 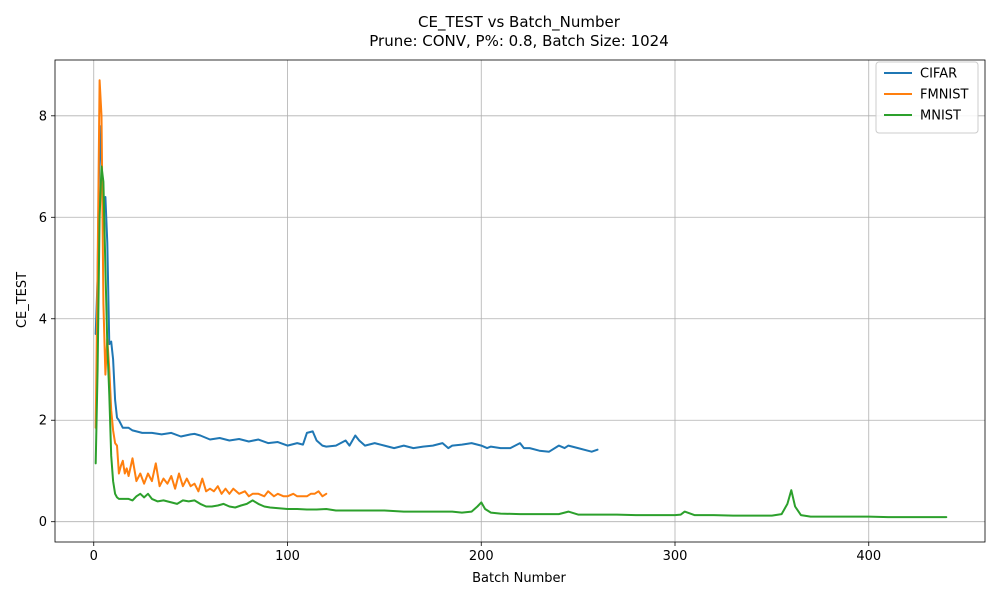 What do you see at coordinates (938, 74) in the screenshot?
I see `legend-label-cifar: CIFAR` at bounding box center [938, 74].